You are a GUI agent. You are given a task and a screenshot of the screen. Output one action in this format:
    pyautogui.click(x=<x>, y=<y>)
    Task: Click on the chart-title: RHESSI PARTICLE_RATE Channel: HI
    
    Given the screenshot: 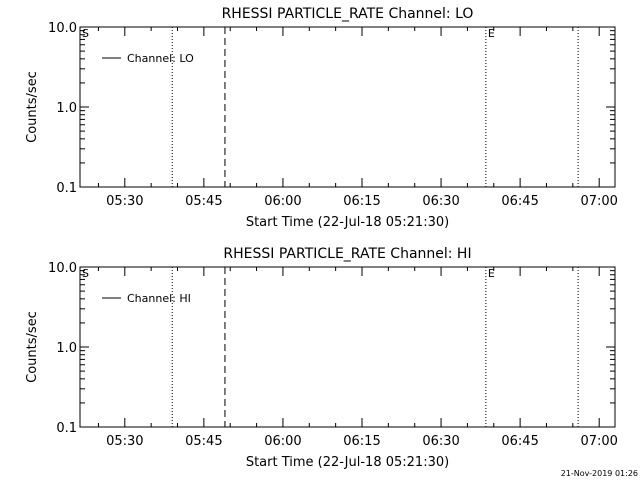 What is the action you would take?
    pyautogui.click(x=347, y=254)
    